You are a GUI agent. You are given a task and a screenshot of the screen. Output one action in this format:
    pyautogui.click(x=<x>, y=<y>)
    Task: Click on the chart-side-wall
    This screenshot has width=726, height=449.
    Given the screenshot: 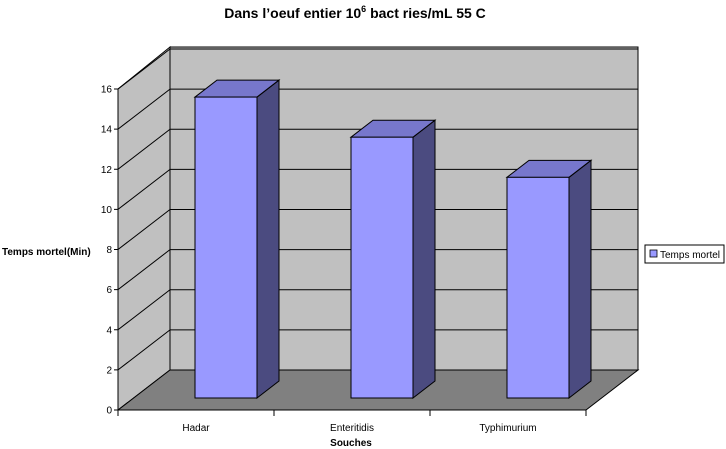 What is the action you would take?
    pyautogui.click(x=144, y=228)
    